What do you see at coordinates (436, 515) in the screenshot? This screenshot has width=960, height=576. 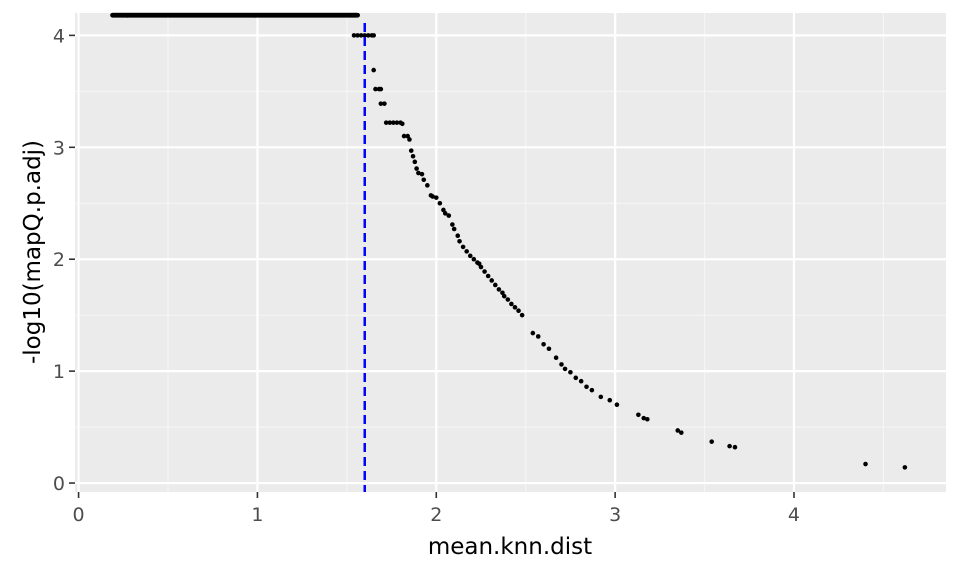 I see `x-tick-label: 2` at bounding box center [436, 515].